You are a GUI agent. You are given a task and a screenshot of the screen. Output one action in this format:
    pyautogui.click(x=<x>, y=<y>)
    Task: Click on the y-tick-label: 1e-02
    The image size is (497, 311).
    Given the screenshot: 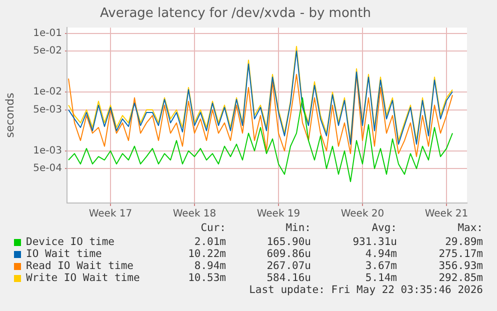 What is the action you would take?
    pyautogui.click(x=47, y=92)
    